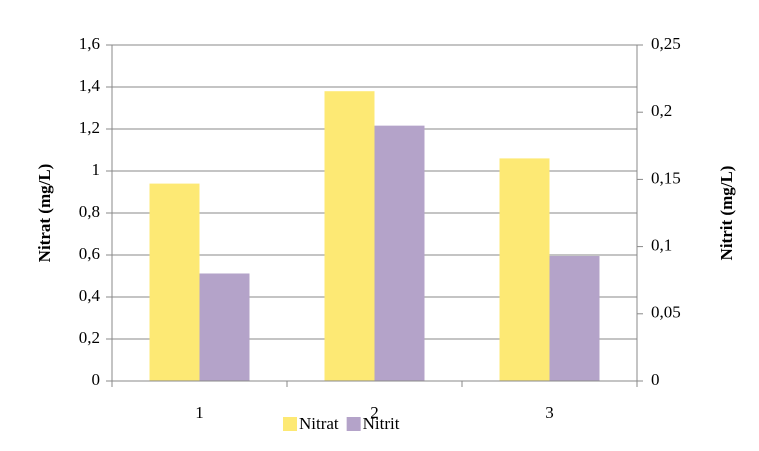 The height and width of the screenshot is (451, 759). I want to click on y-tick-label: 0,4, so click(90, 295).